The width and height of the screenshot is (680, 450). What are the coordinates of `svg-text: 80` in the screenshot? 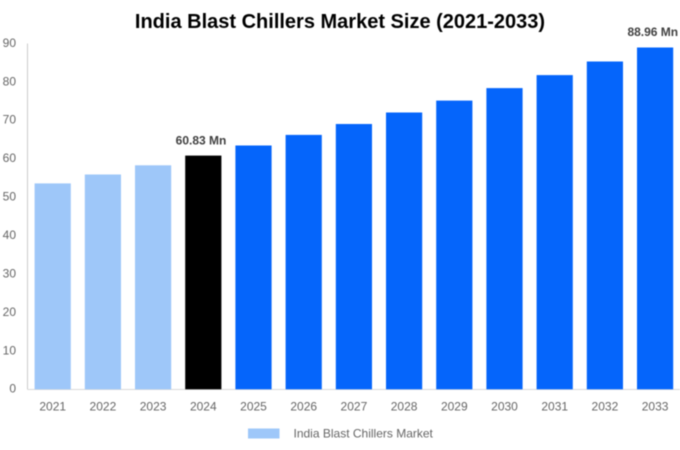 It's located at (10, 81).